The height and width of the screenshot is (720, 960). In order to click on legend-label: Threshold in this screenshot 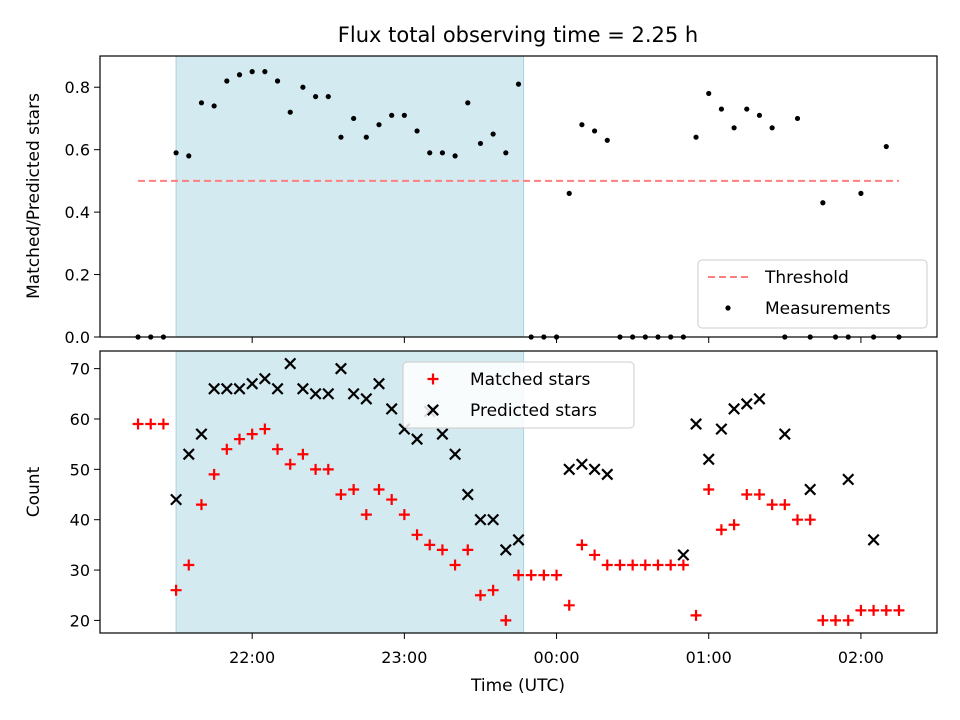, I will do `click(806, 278)`.